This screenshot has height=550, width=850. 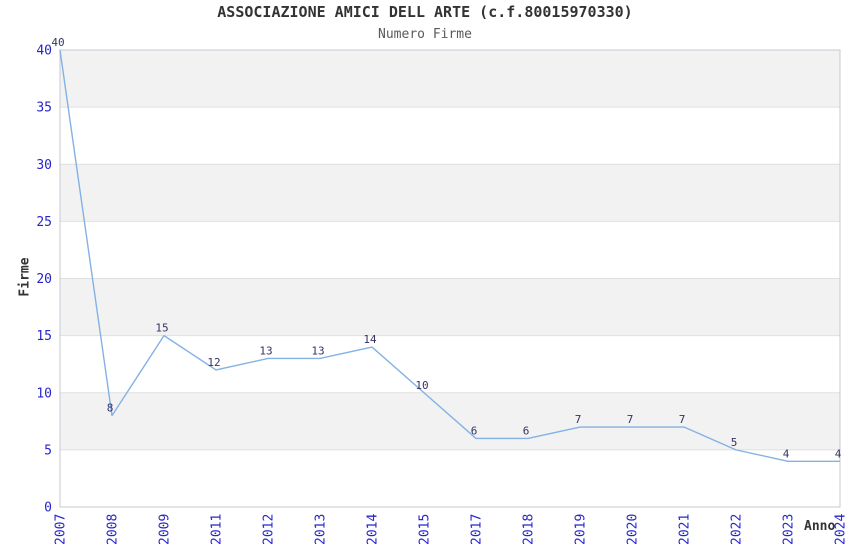 What do you see at coordinates (421, 385) in the screenshot?
I see `data-point-label: 10` at bounding box center [421, 385].